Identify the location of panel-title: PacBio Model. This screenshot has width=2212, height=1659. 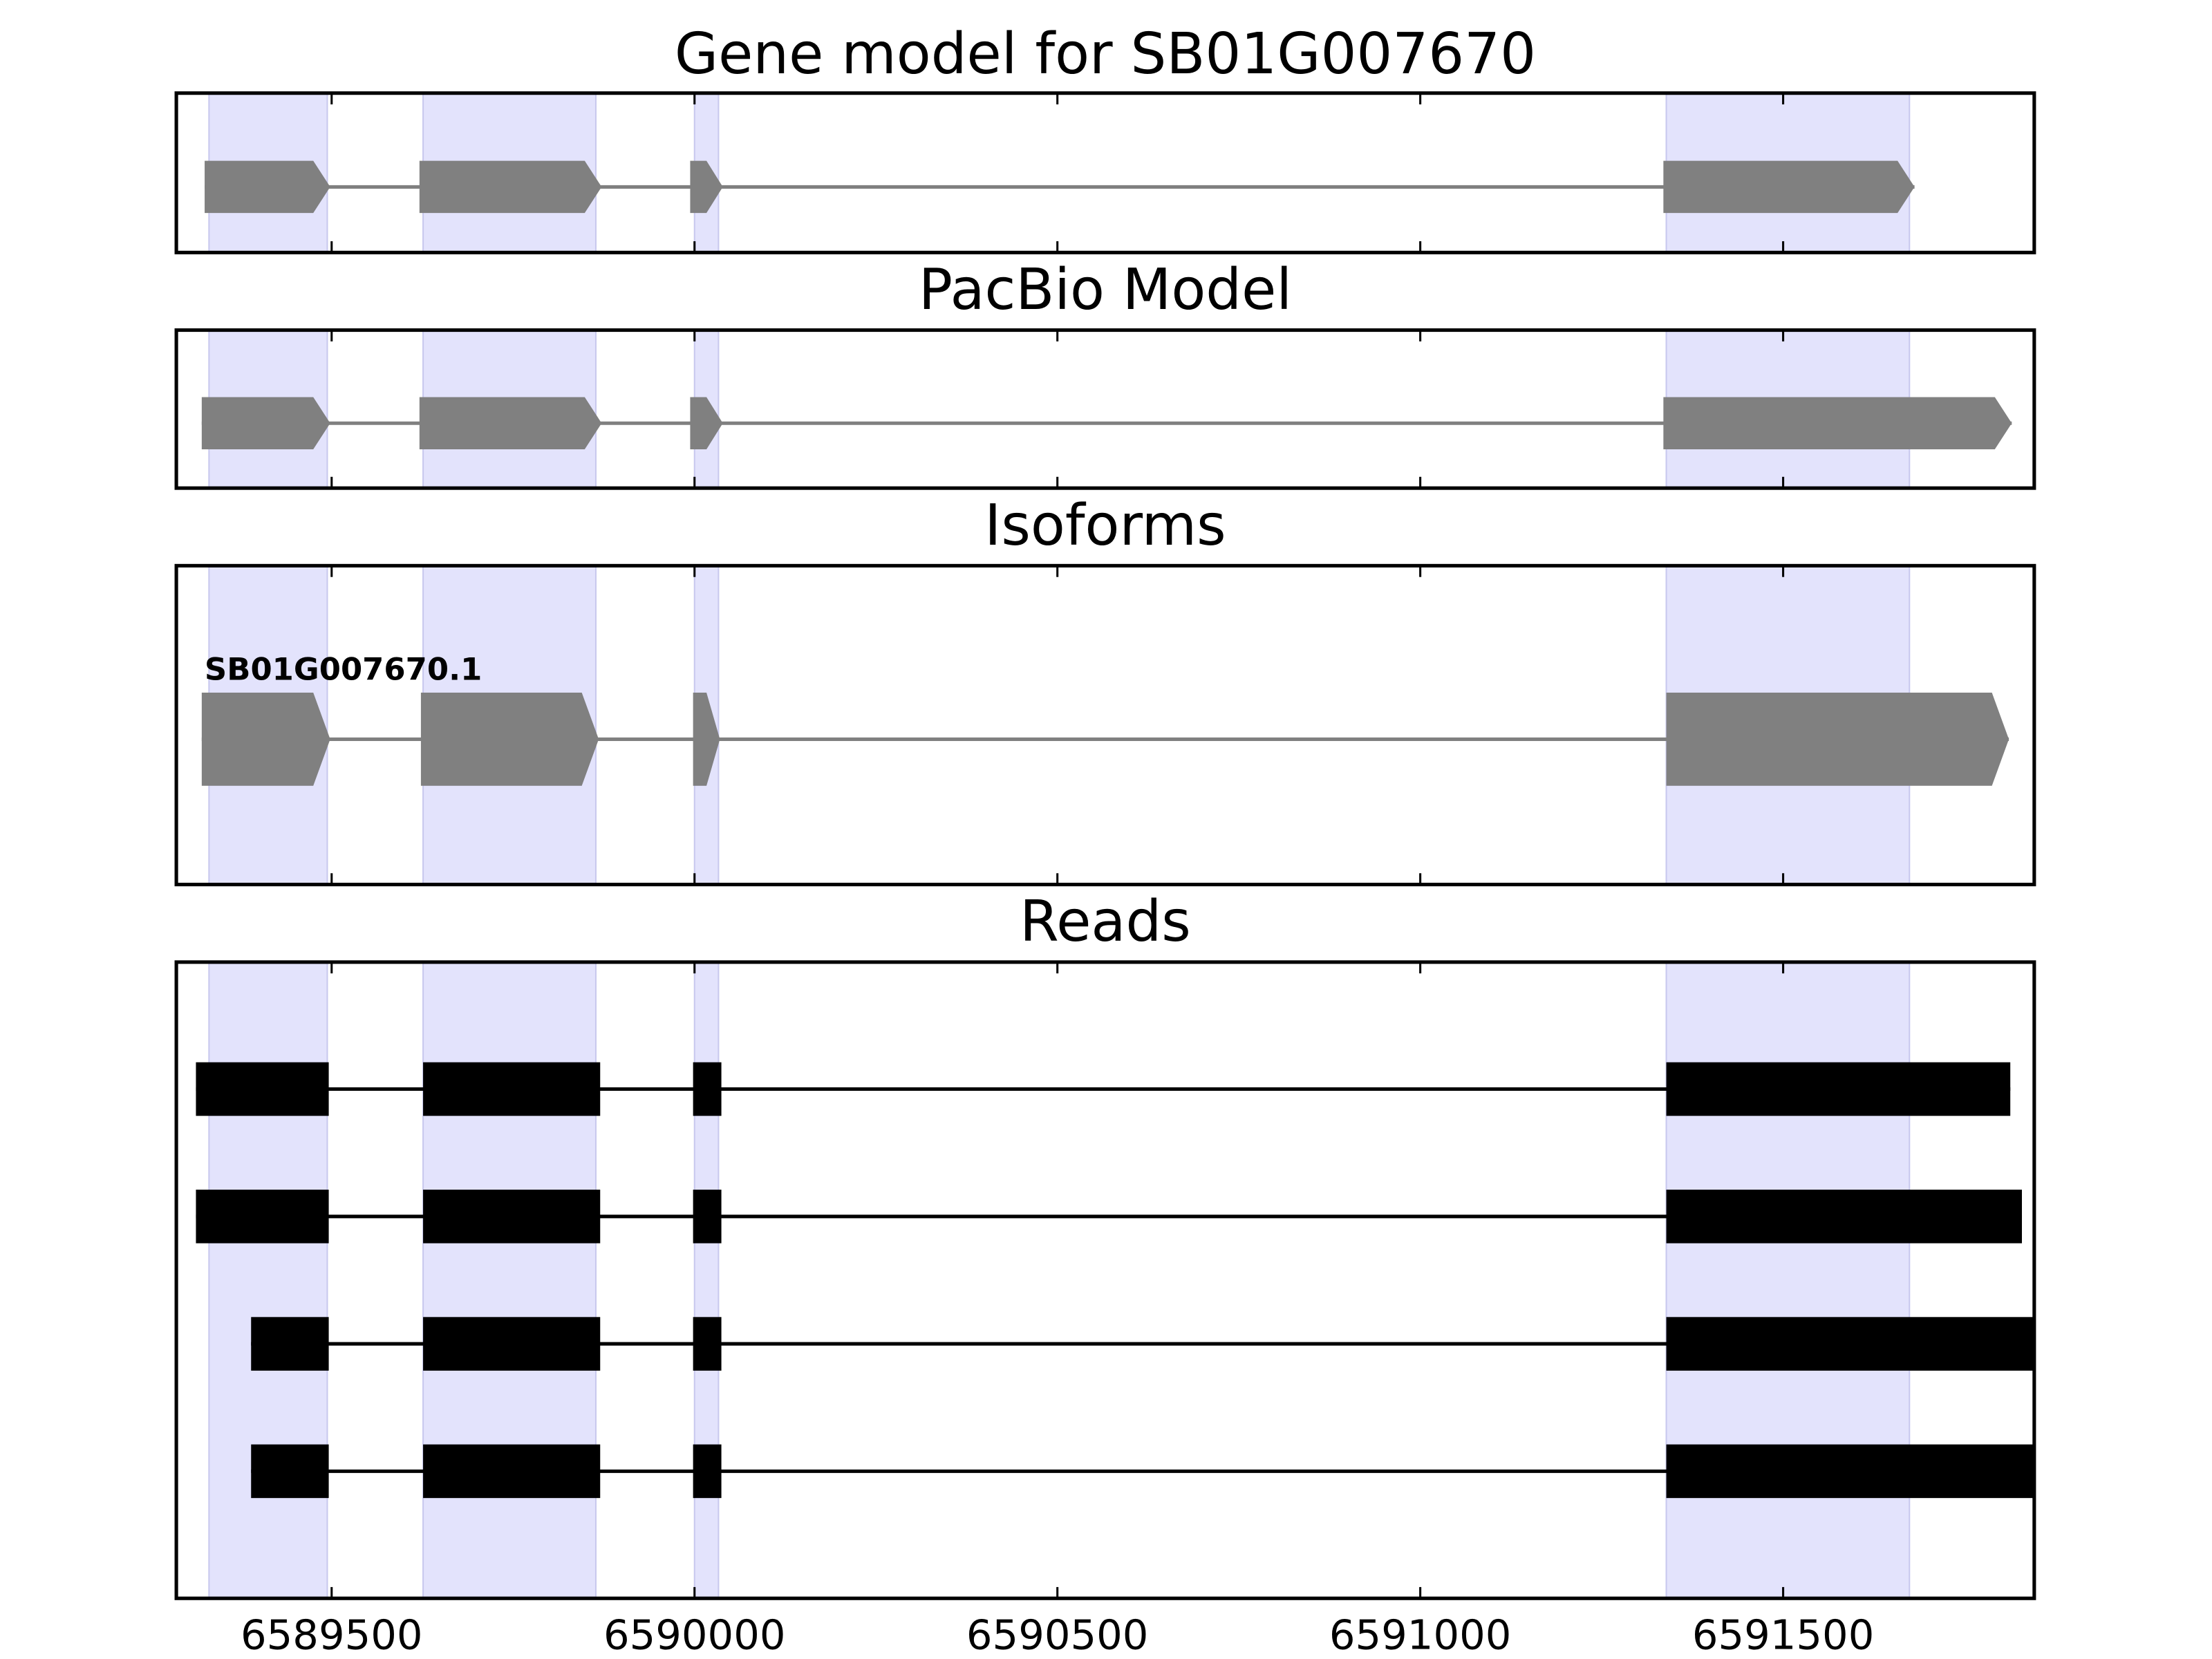
(1105, 290).